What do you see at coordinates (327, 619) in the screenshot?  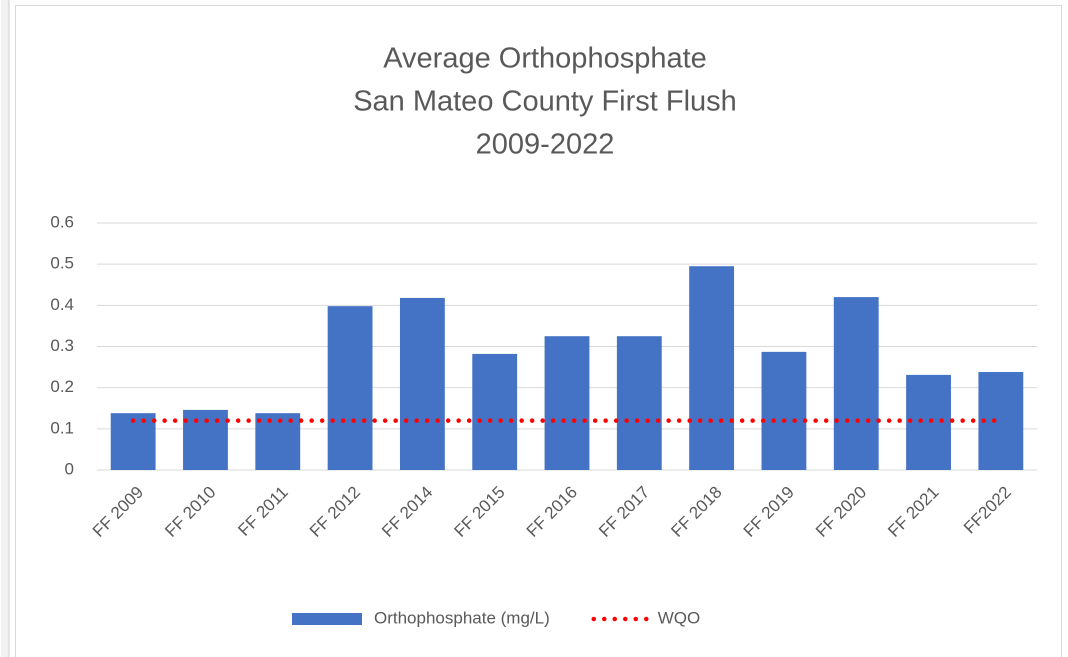 I see `legend-swatch` at bounding box center [327, 619].